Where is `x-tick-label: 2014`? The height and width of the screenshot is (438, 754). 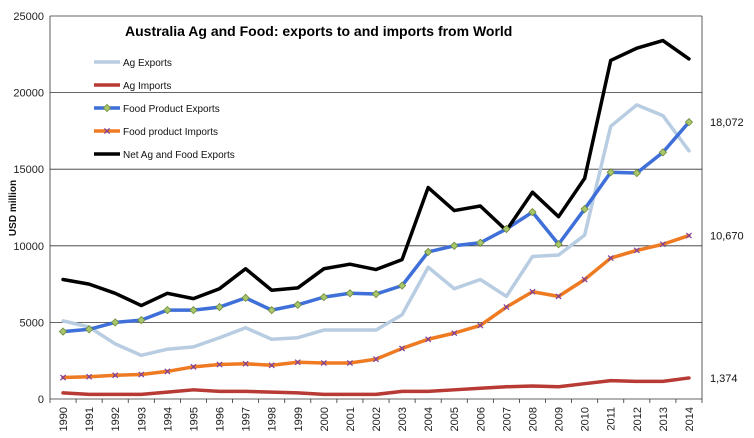 x-tick-label: 2014 is located at coordinates (690, 419).